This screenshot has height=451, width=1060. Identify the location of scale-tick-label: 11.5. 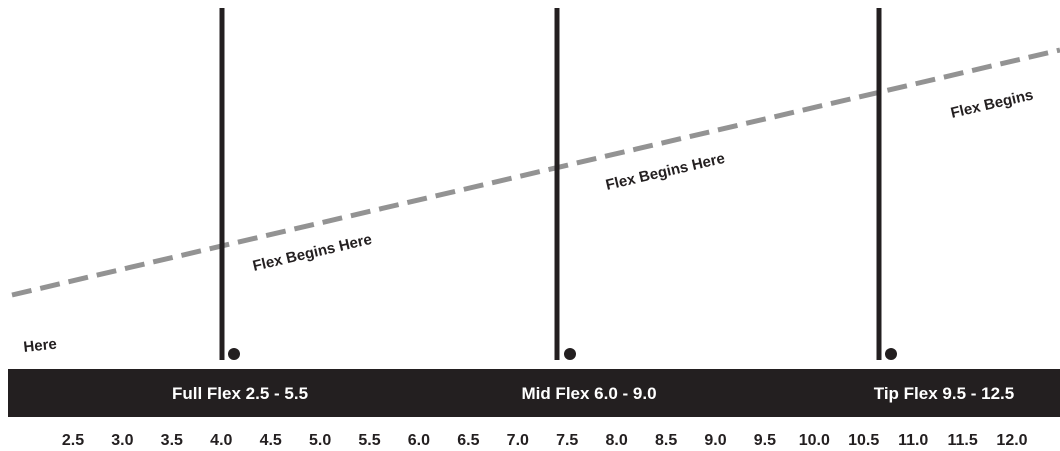
(962, 440).